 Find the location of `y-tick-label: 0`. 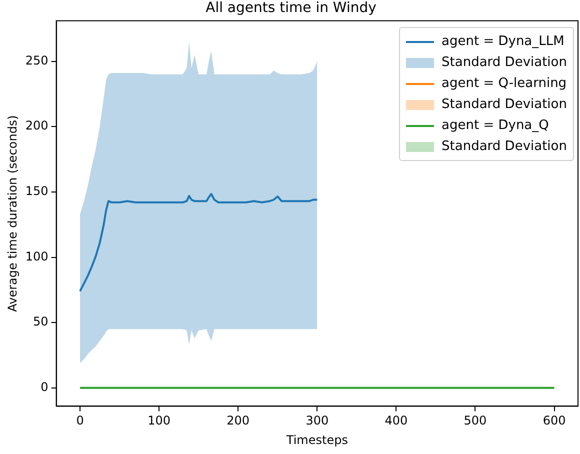

y-tick-label: 0 is located at coordinates (44, 387).